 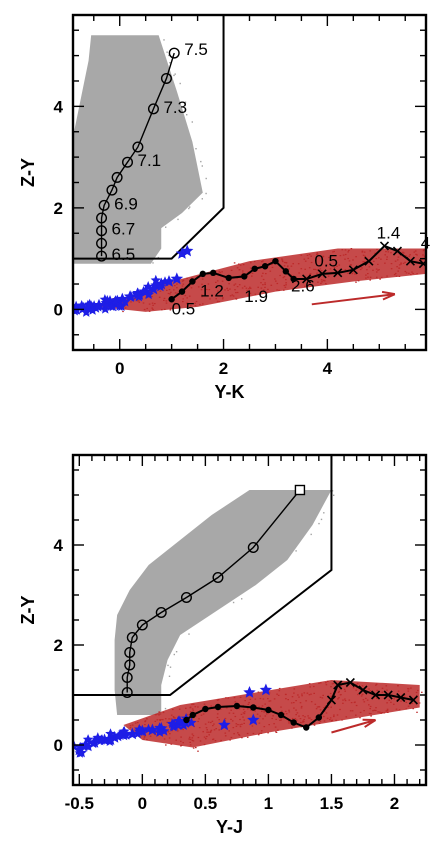 What do you see at coordinates (126, 203) in the screenshot?
I see `track-mass-label: 6.9` at bounding box center [126, 203].